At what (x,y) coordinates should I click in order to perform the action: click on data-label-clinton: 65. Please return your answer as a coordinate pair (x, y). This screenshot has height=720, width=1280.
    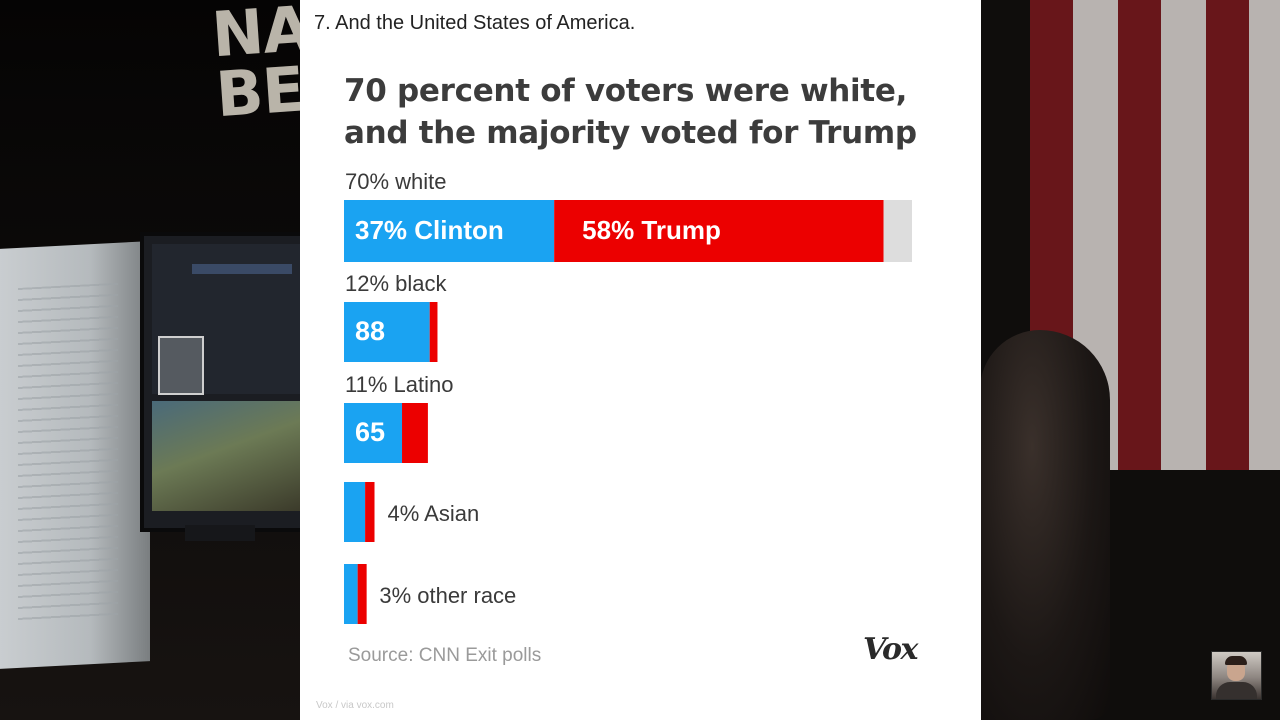
    Looking at the image, I should click on (370, 432).